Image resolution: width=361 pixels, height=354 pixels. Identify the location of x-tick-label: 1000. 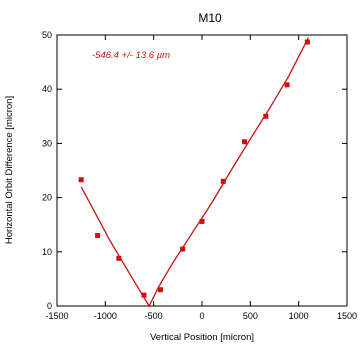
(299, 316).